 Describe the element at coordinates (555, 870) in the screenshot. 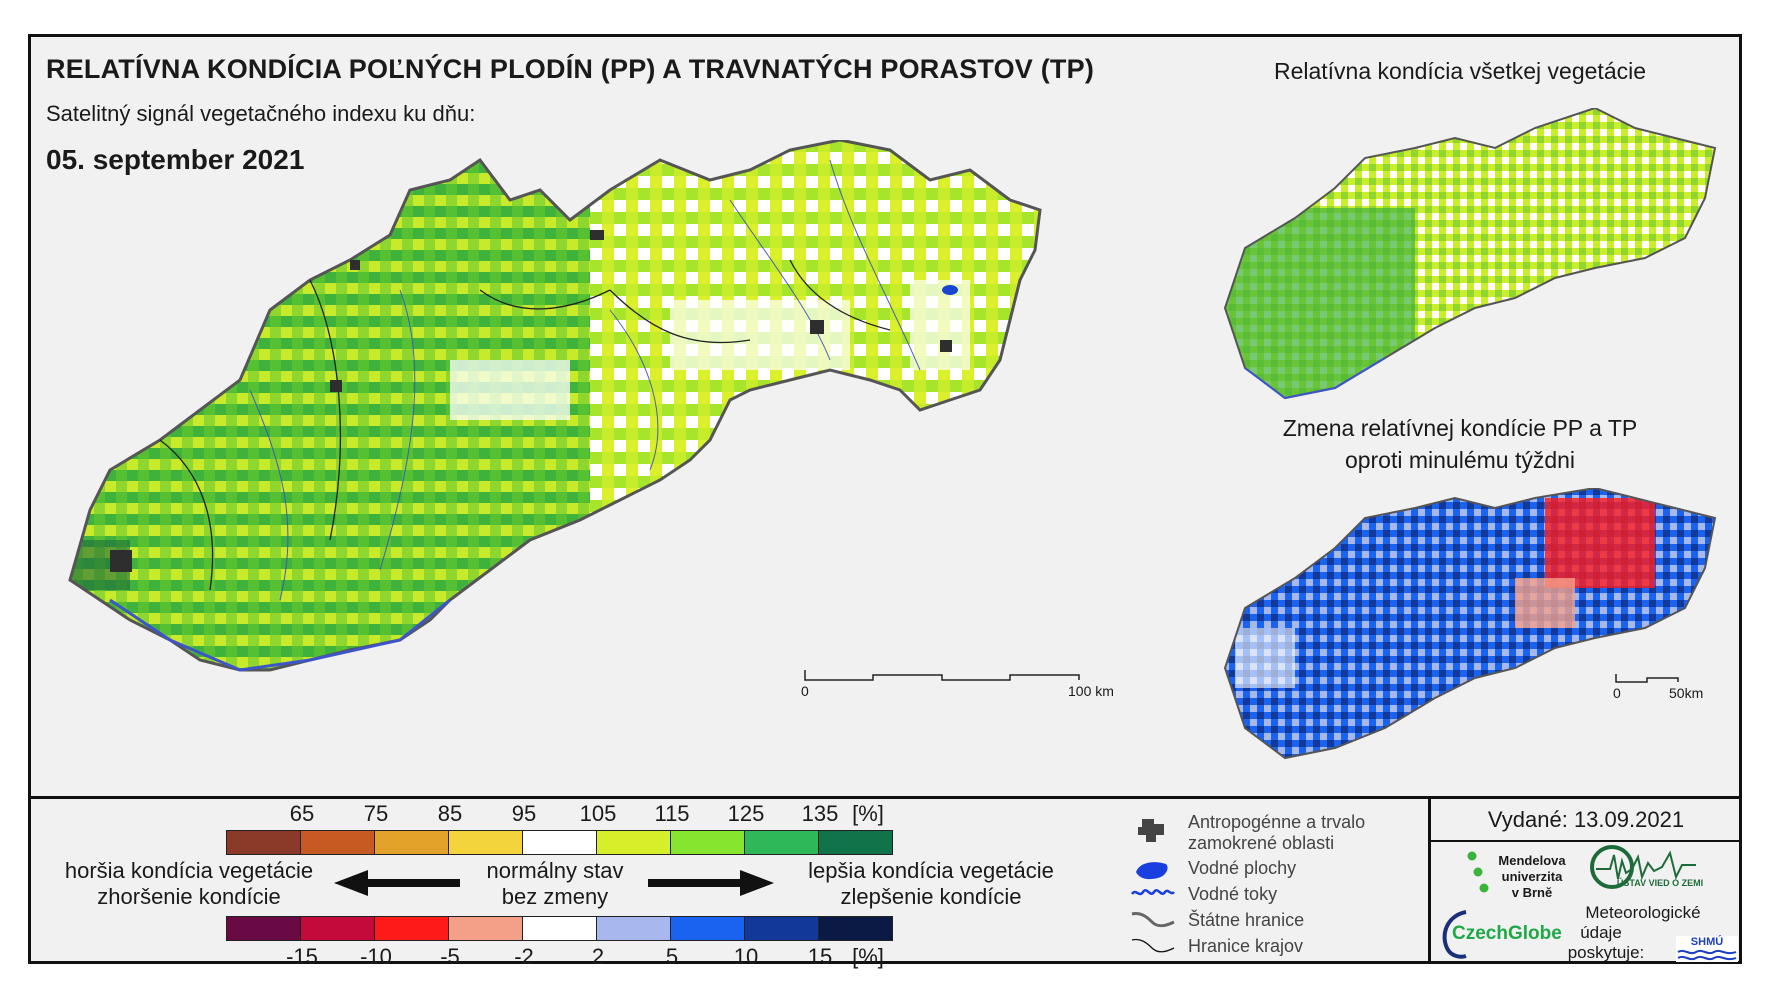

I see `normal-label-line1: normálny stav` at that location.